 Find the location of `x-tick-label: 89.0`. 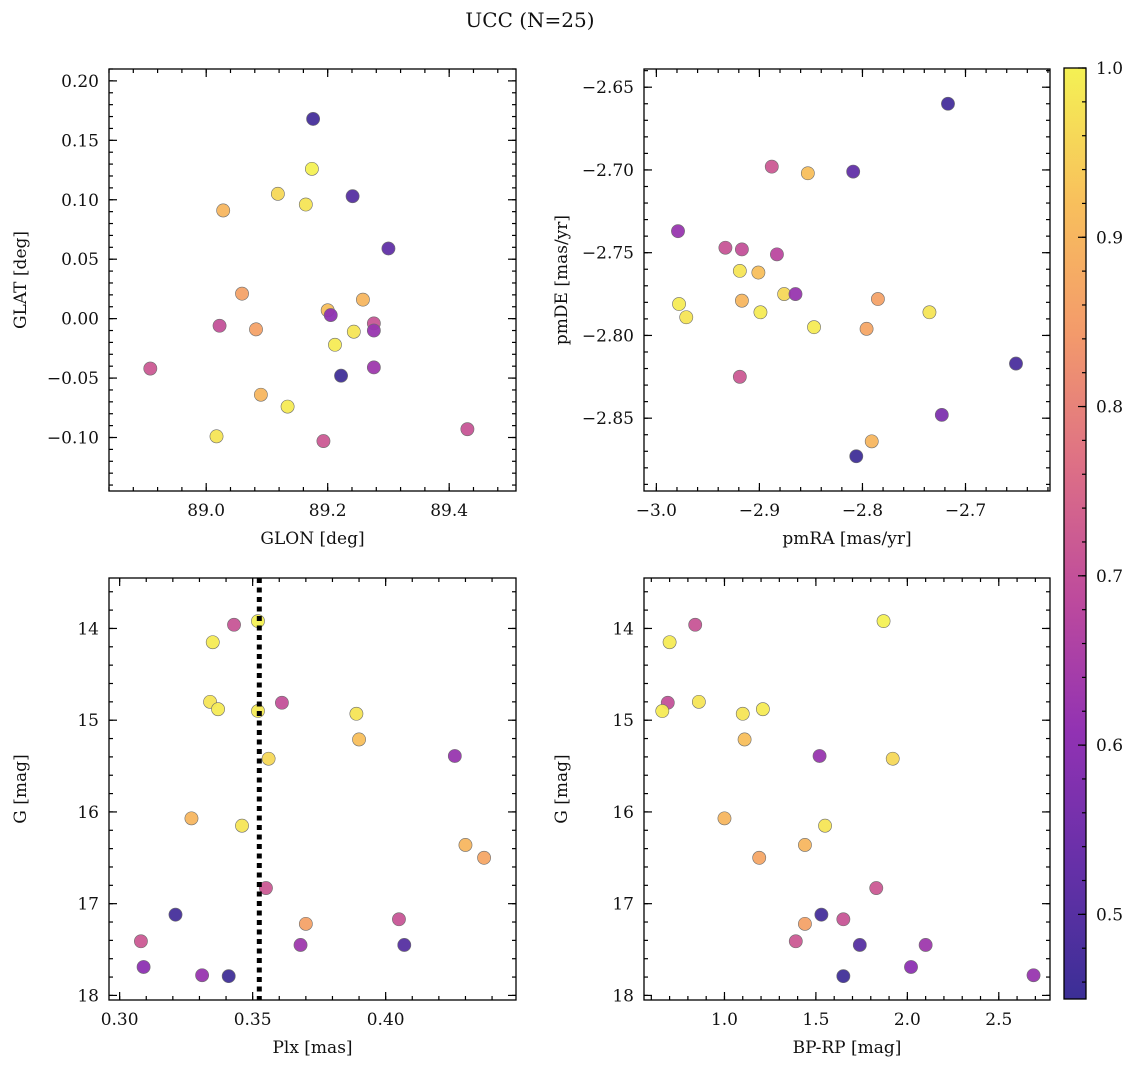

x-tick-label: 89.0 is located at coordinates (206, 511).